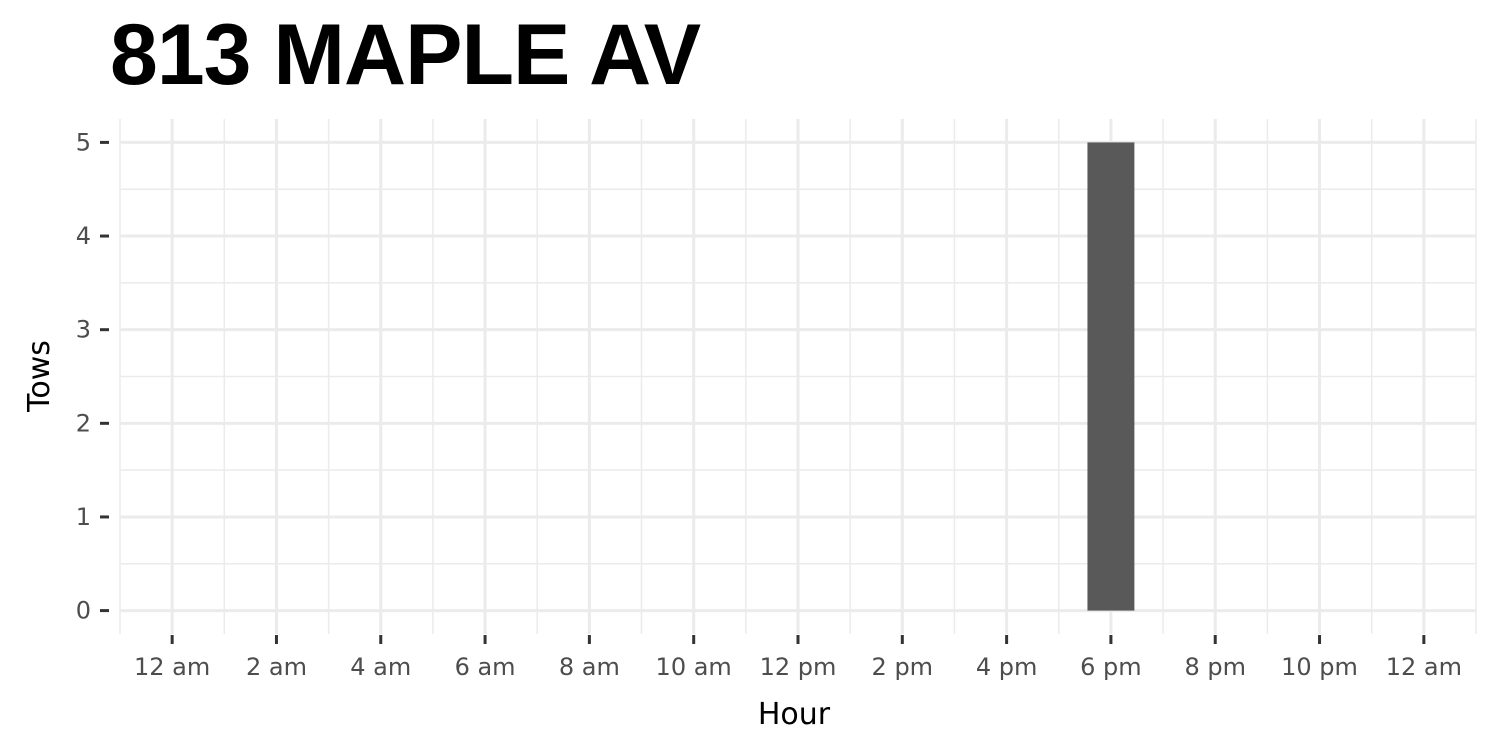 Image resolution: width=1500 pixels, height=750 pixels. I want to click on y-tick-label: 1, so click(83, 517).